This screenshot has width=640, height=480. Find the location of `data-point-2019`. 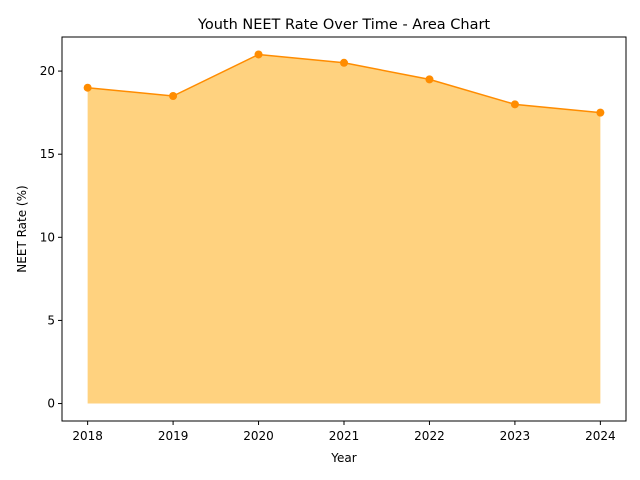

data-point-2019 is located at coordinates (173, 96).